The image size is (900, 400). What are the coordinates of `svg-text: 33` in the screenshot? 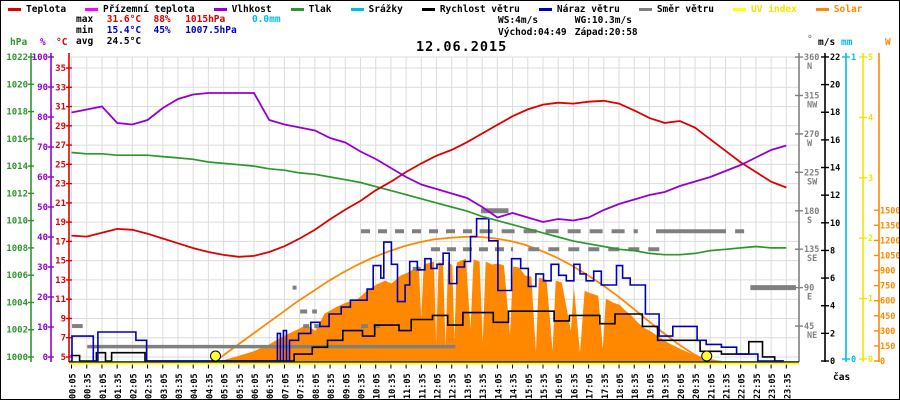 It's located at (60, 88).